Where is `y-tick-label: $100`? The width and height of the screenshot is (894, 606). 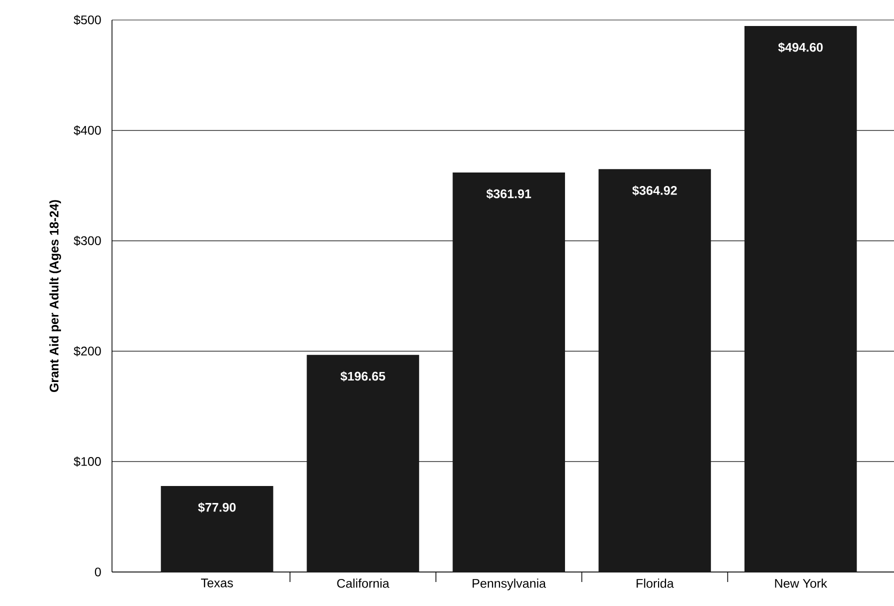 y-tick-label: $100 is located at coordinates (87, 461).